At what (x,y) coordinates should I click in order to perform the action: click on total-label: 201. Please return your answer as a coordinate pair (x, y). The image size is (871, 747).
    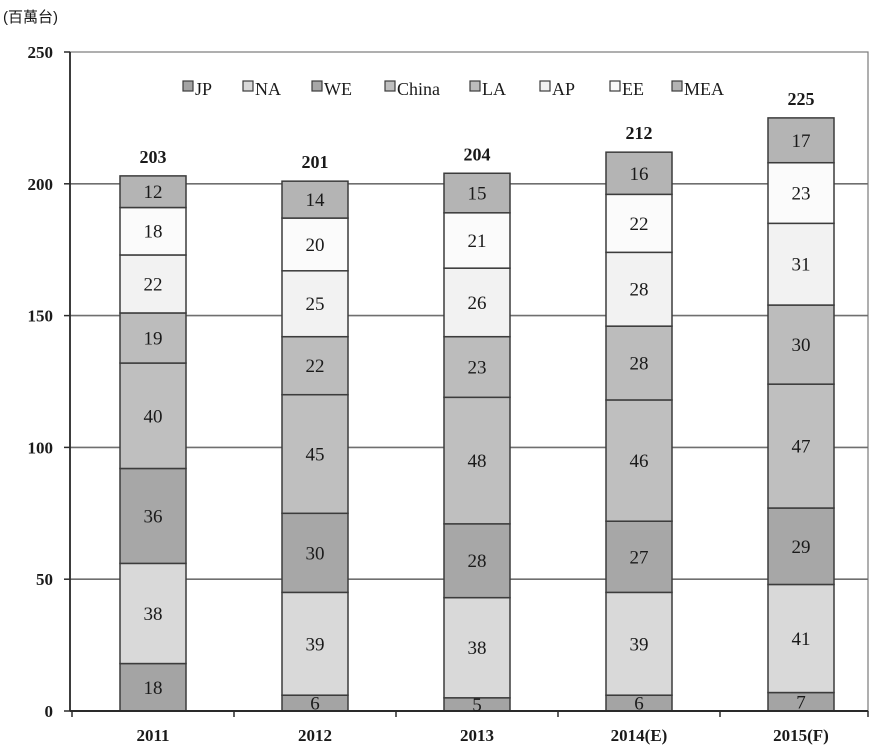
    Looking at the image, I should click on (315, 162).